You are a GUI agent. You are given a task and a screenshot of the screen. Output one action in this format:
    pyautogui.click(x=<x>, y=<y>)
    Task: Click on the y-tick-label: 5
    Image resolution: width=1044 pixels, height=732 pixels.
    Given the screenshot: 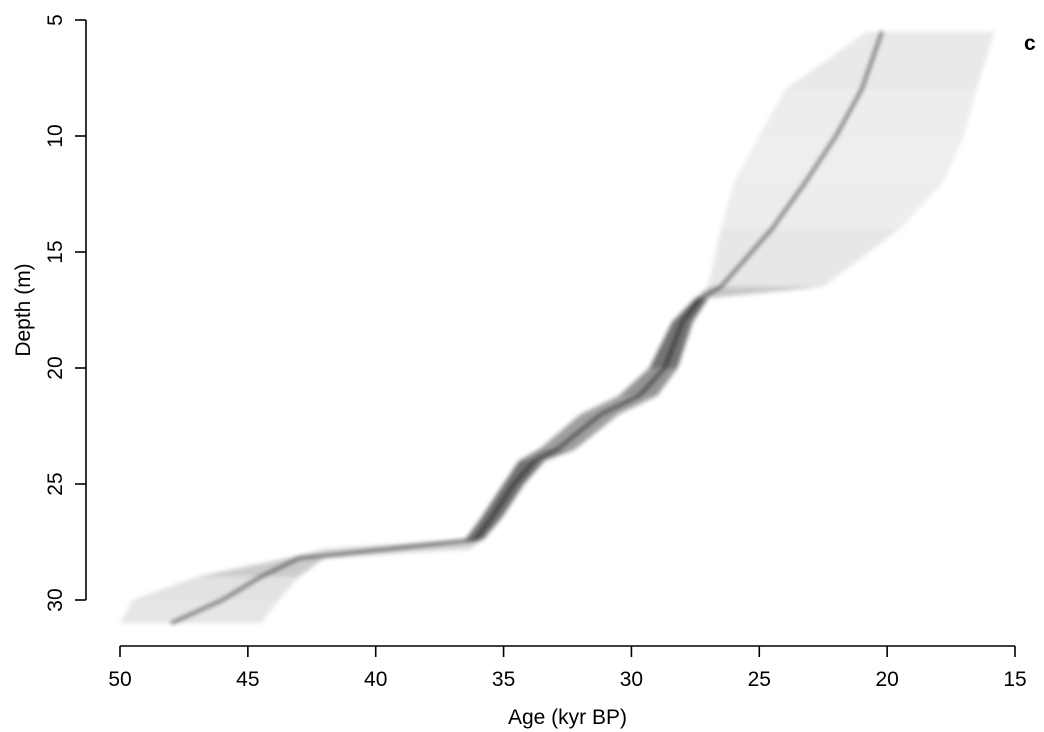 What is the action you would take?
    pyautogui.click(x=55, y=20)
    